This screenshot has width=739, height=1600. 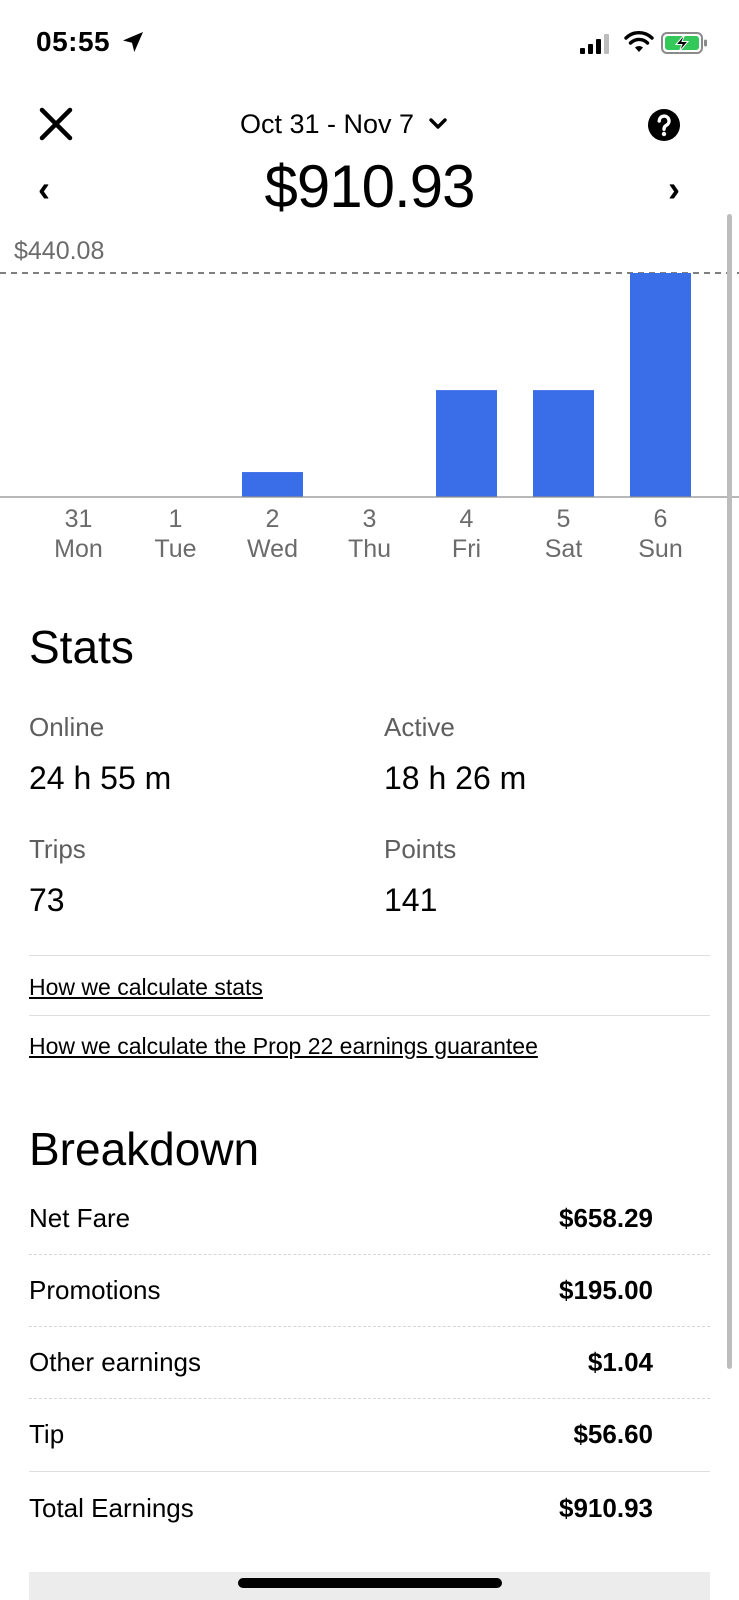 I want to click on total-earnings-value: $910.93, so click(x=606, y=1508).